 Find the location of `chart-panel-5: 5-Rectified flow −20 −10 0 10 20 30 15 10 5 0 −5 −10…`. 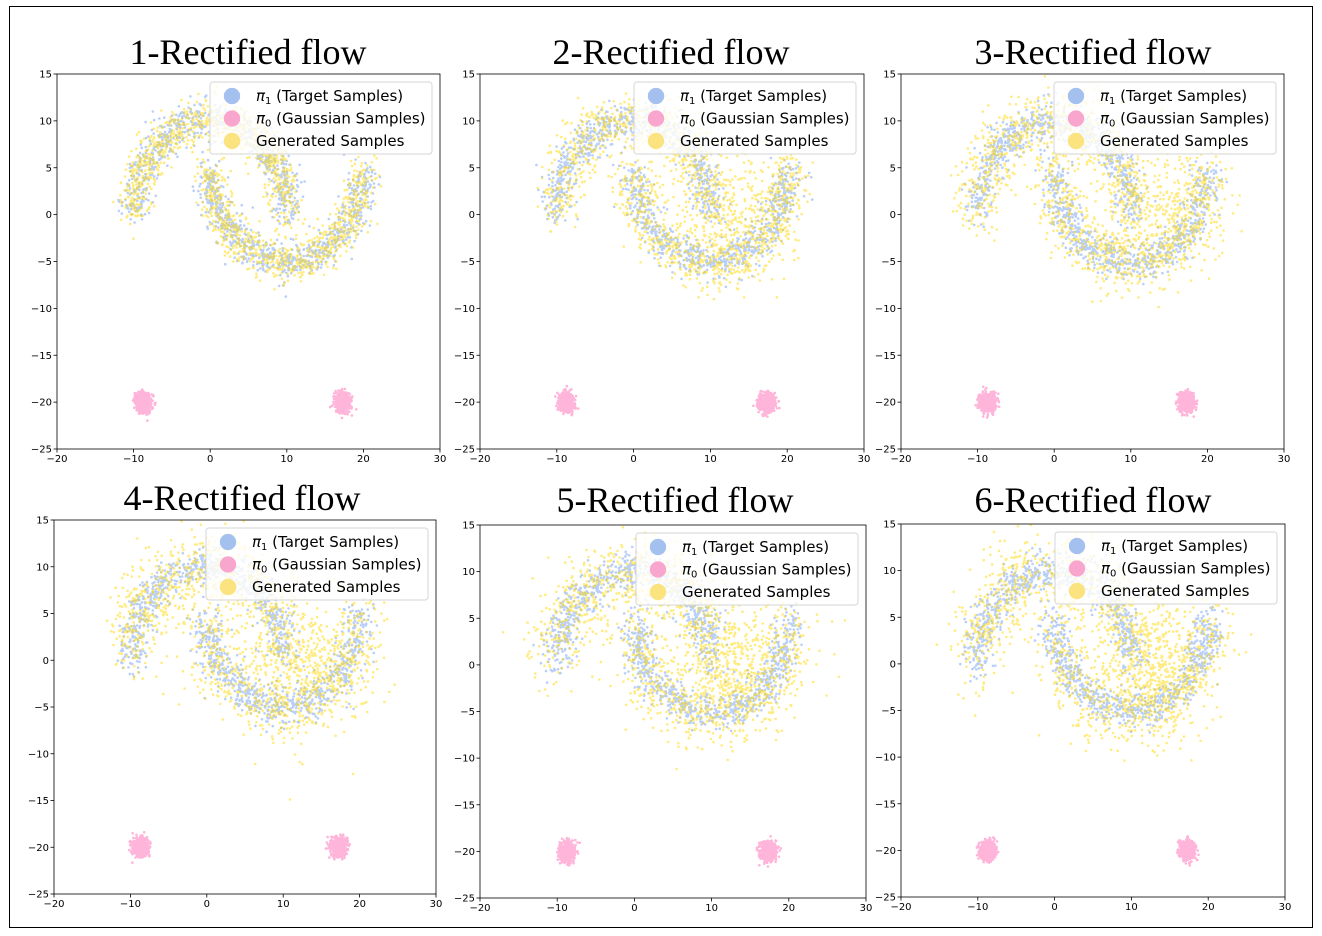

chart-panel-5: 5-Rectified flow −20 −10 0 10 20 30 15 10 5 0 −5 −10… is located at coordinates (663, 697).